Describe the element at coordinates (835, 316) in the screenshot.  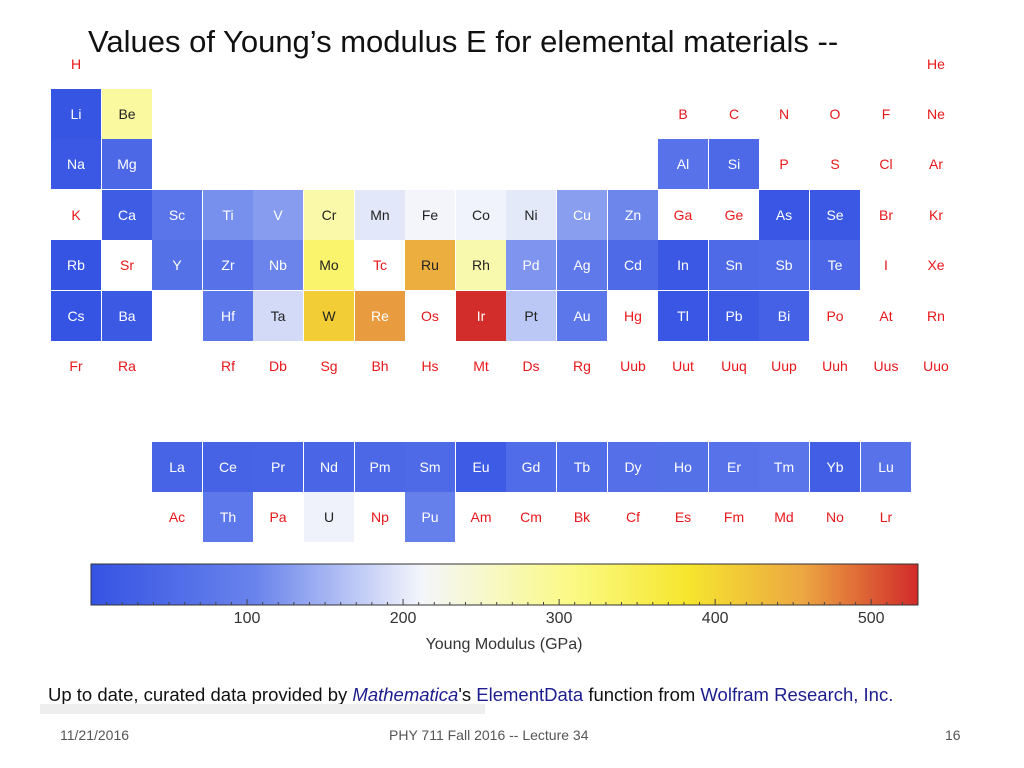
I see `element-cell-po: Po` at that location.